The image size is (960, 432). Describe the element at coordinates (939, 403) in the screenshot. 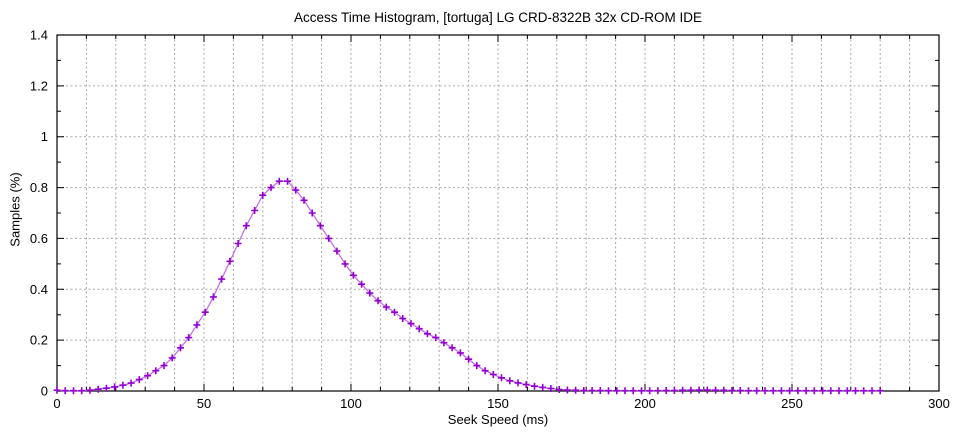

I see `x-tick-label: 300` at that location.